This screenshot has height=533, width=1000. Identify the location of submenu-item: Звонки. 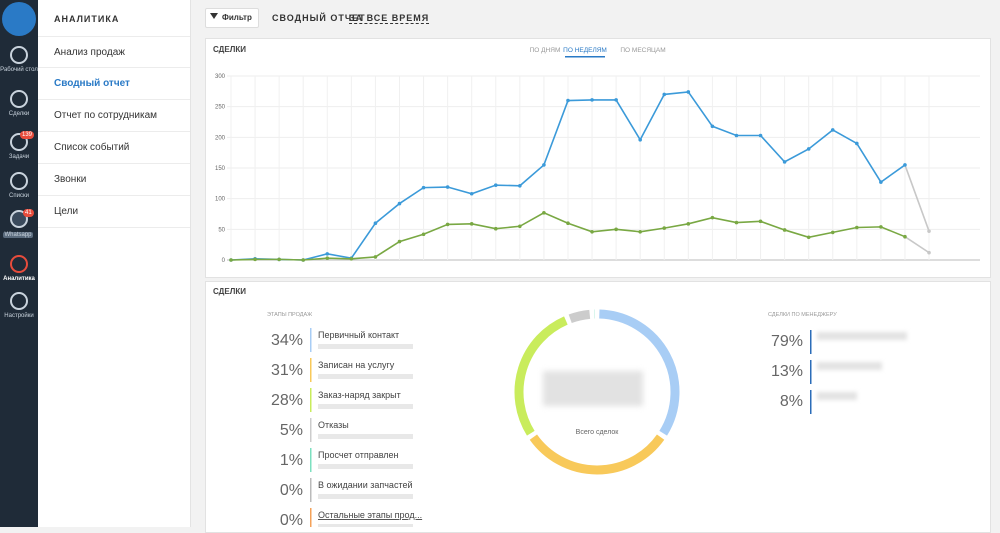
(114, 180).